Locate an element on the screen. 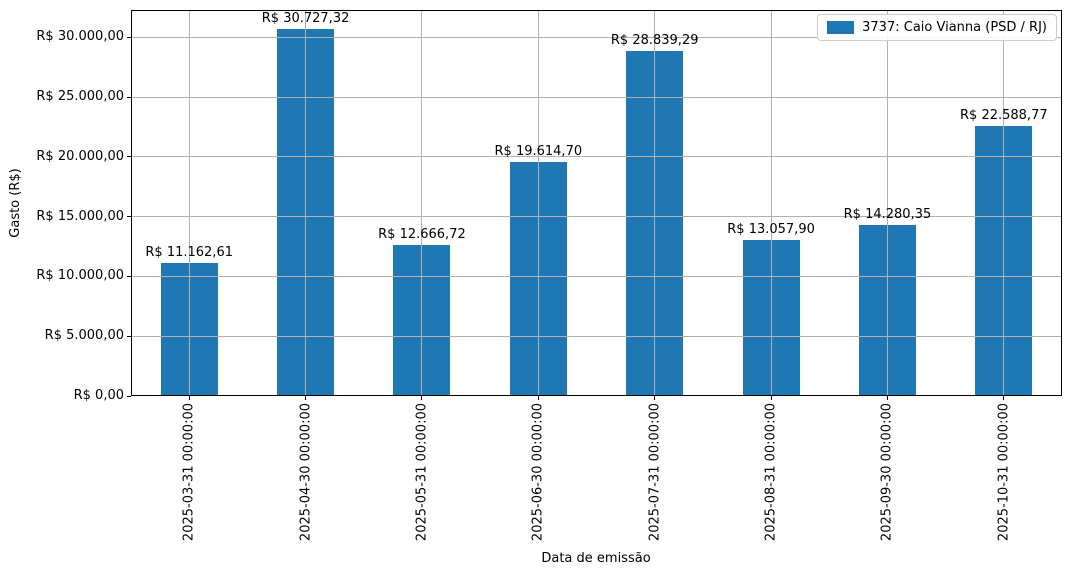 Image resolution: width=1072 pixels, height=580 pixels. y-tick-label: R$ 30.000,00 is located at coordinates (80, 37).